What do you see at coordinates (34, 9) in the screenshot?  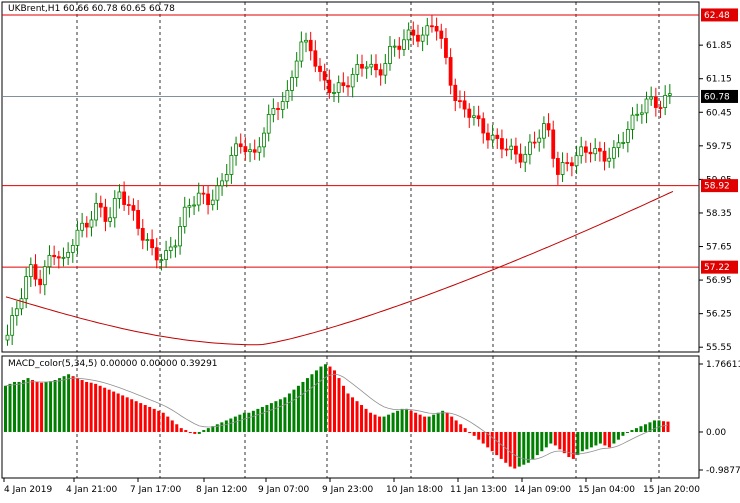 I see `symbol-timeframe: UKBrent,H1` at bounding box center [34, 9].